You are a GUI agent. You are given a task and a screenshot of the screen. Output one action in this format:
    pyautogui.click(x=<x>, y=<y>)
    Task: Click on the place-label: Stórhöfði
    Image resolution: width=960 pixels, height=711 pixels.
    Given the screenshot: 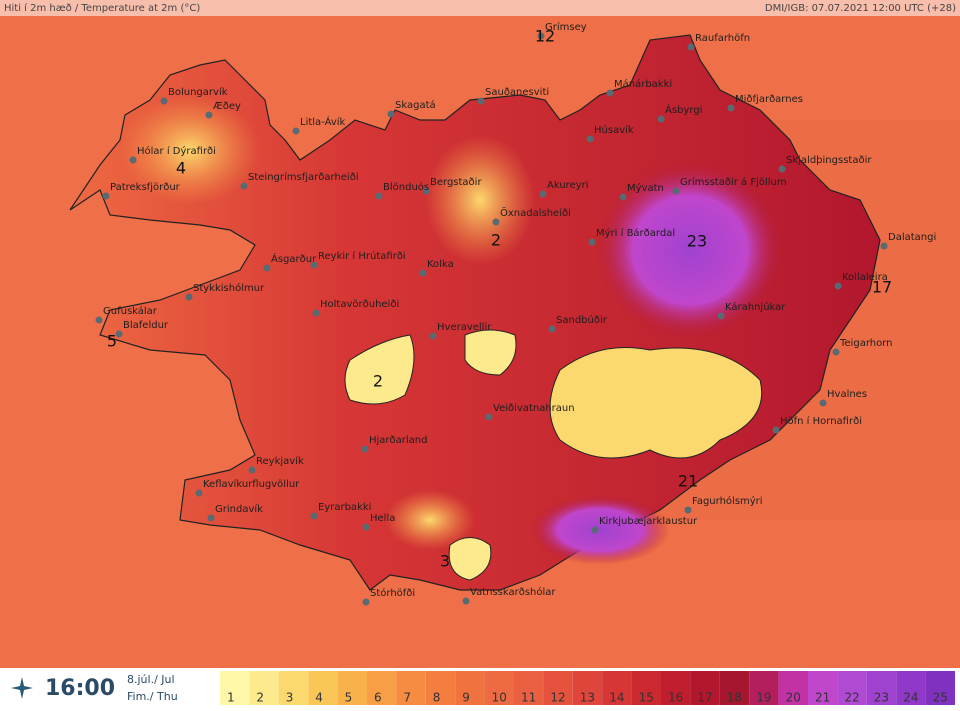 What is the action you would take?
    pyautogui.click(x=392, y=593)
    